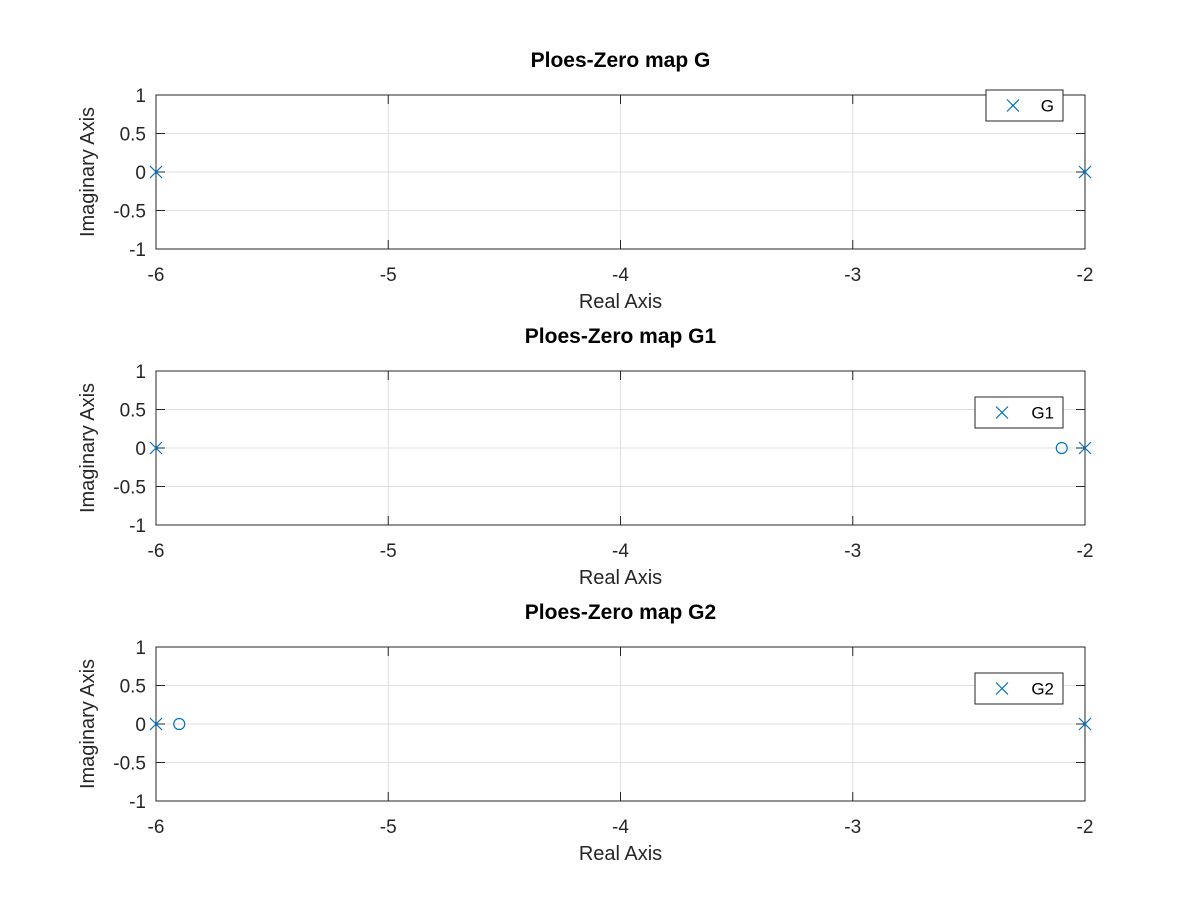  I want to click on legend: G2, so click(1019, 688).